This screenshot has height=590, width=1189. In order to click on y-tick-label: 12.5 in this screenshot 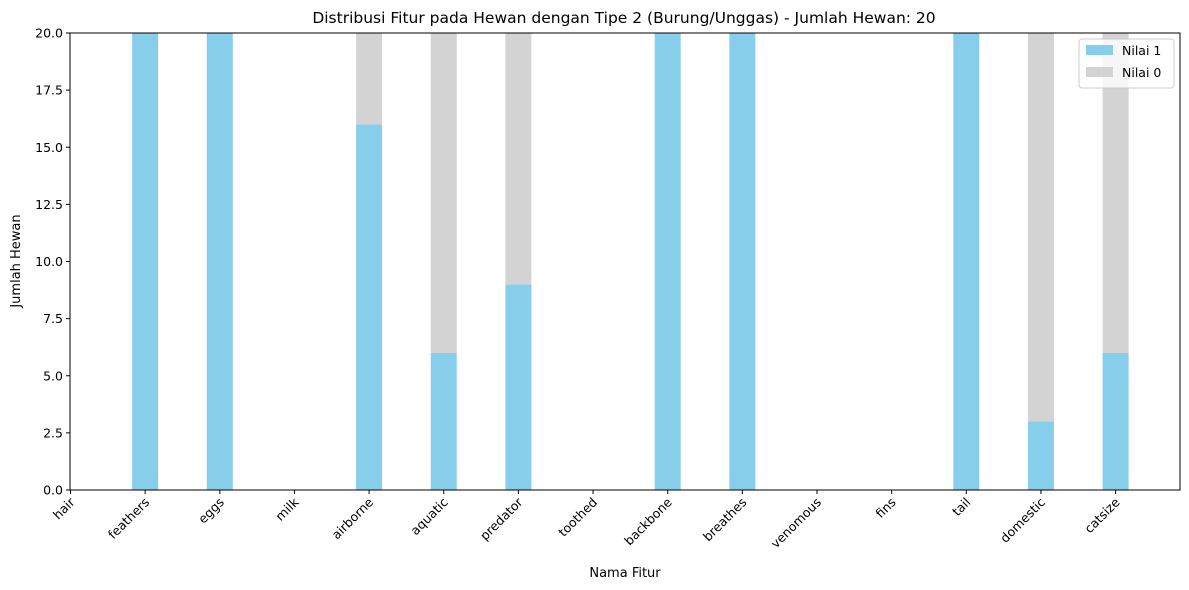, I will do `click(49, 204)`.